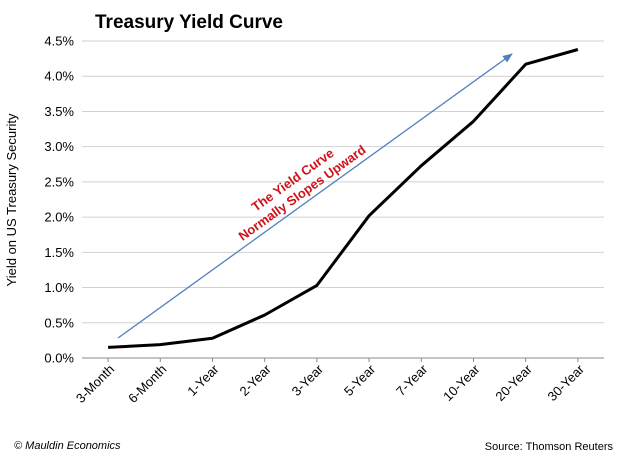 The height and width of the screenshot is (456, 624). What do you see at coordinates (302, 193) in the screenshot?
I see `annotation-line-2: Normally Slopes Upward` at bounding box center [302, 193].